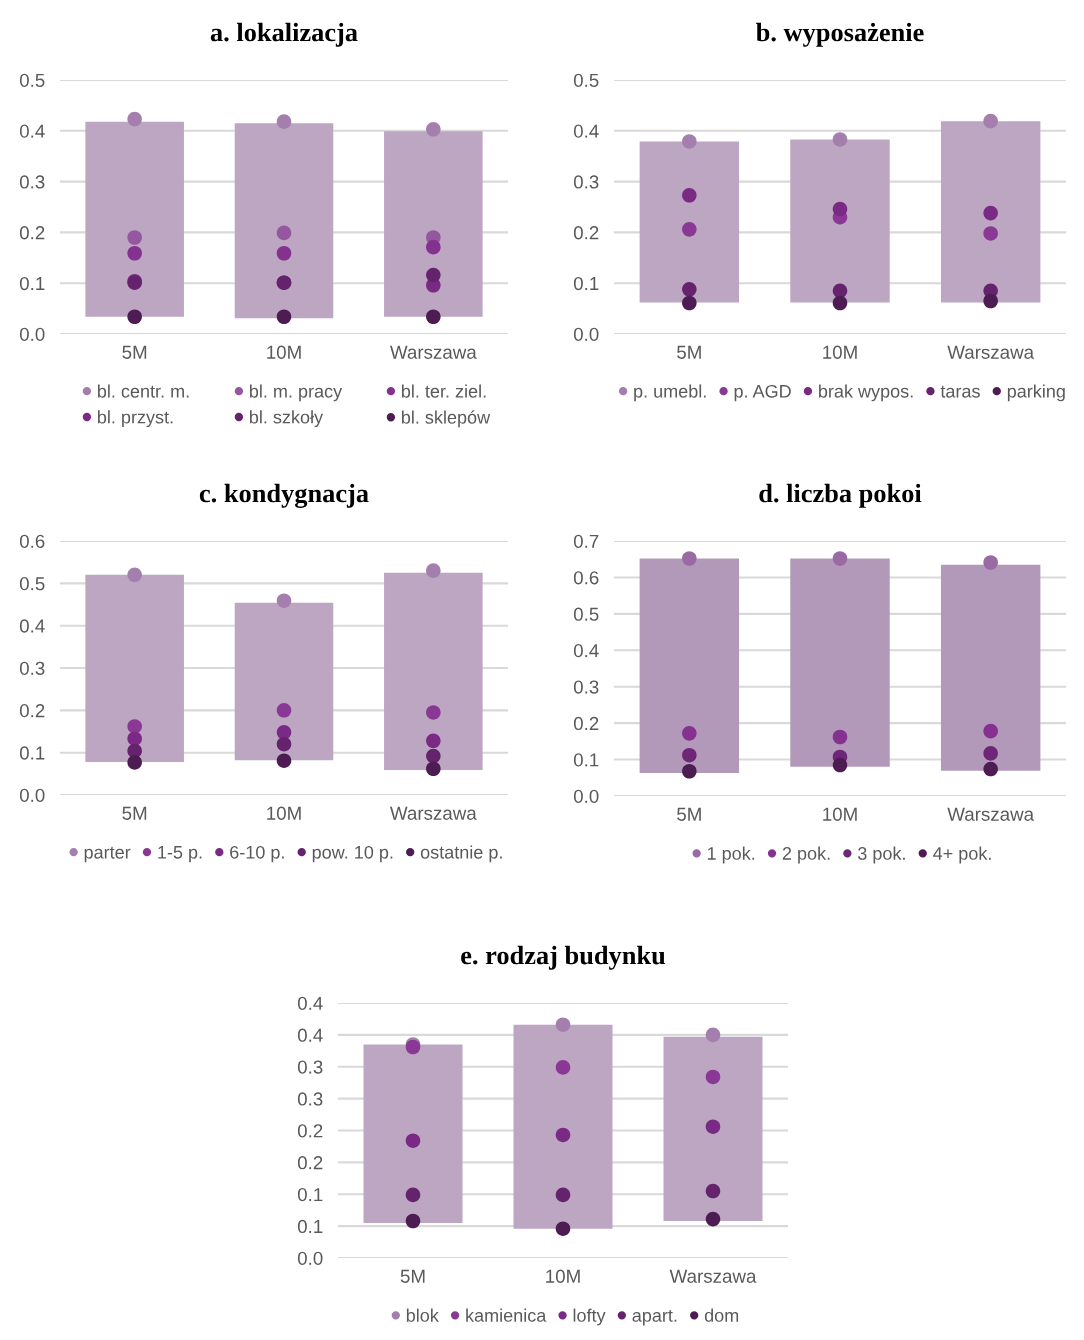  Describe the element at coordinates (654, 1317) in the screenshot. I see `legend-label: apart.` at that location.